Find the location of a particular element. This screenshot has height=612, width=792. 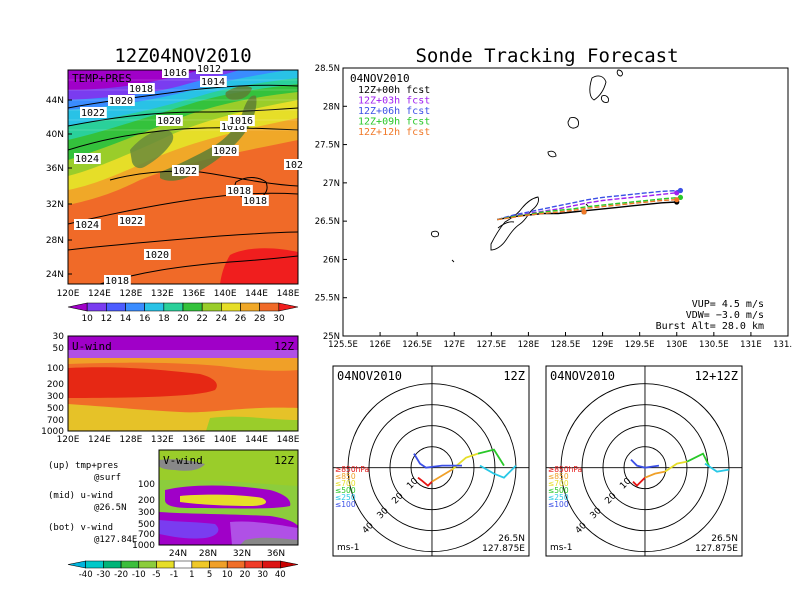

u-wind-level-tick: 30 is located at coordinates (59, 337).